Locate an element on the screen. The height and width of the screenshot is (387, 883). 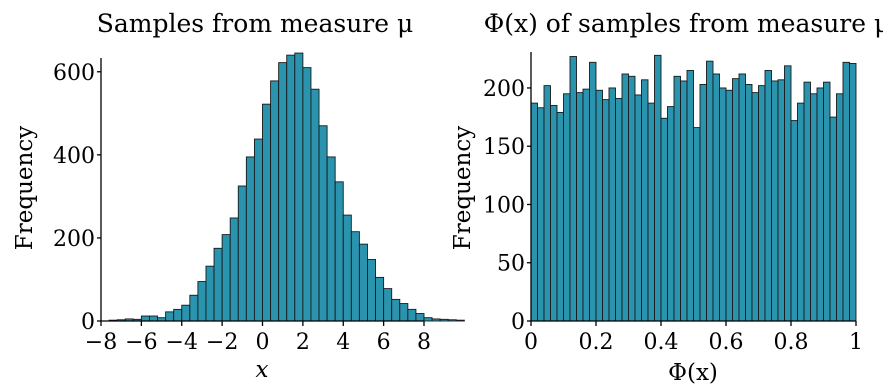
left-y-ticks: 0 200 400 600 is located at coordinates (74, 198).